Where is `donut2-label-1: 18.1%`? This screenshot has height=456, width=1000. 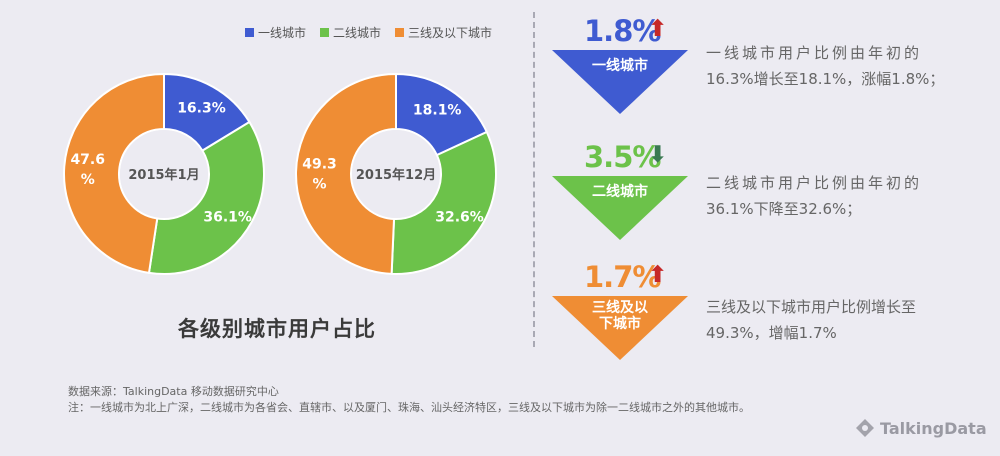 donut2-label-1: 18.1% is located at coordinates (437, 111).